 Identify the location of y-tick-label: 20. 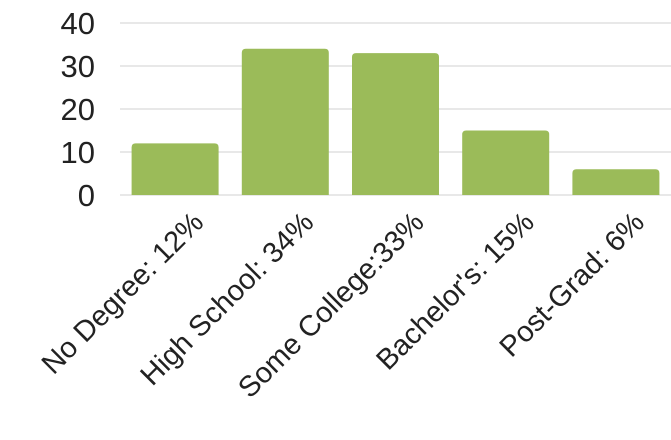
(78, 109).